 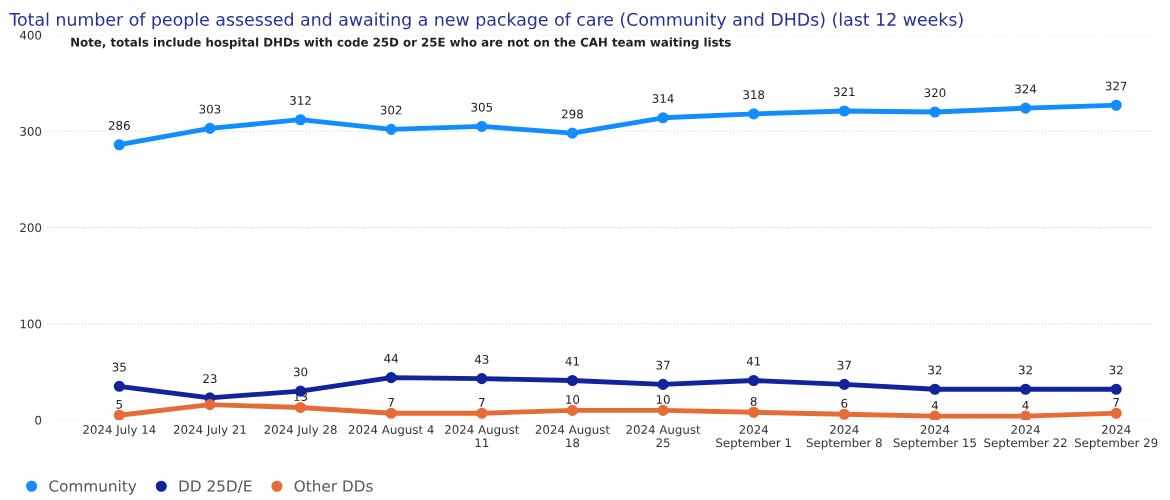 What do you see at coordinates (1025, 437) in the screenshot?
I see `x-tick-label: 2024 September 22` at bounding box center [1025, 437].